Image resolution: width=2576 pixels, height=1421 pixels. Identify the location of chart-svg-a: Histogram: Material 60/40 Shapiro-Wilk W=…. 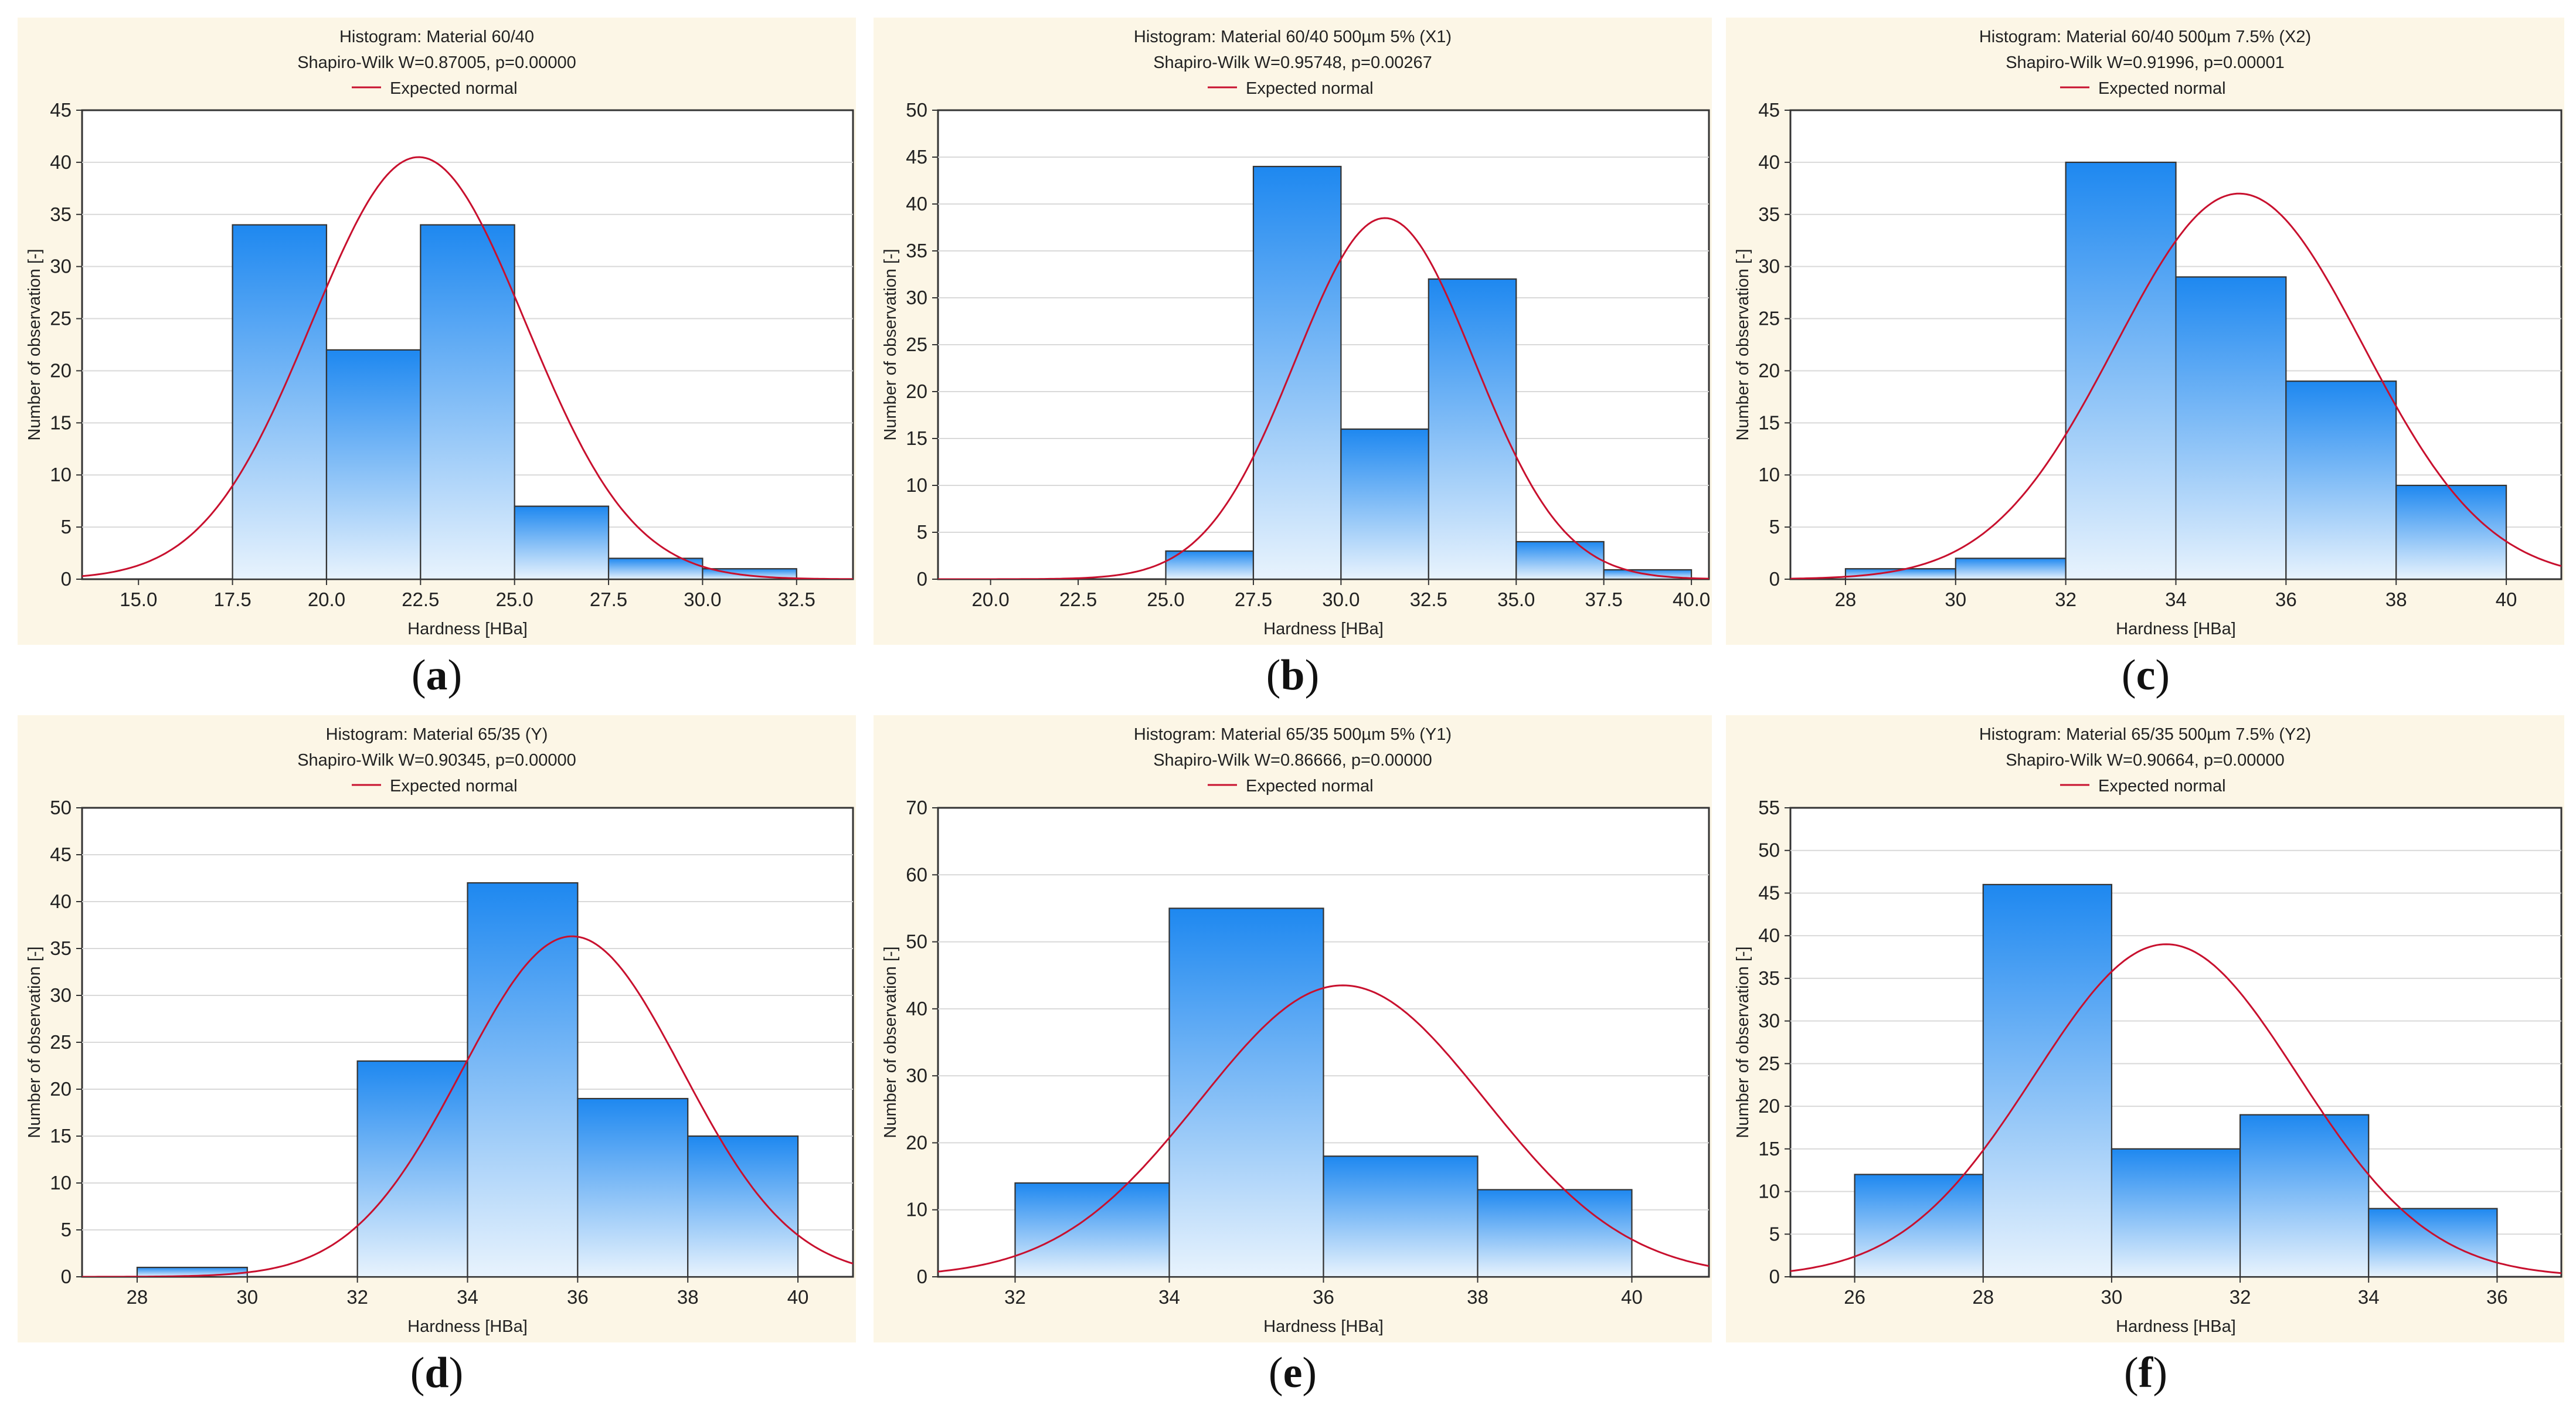
(437, 331).